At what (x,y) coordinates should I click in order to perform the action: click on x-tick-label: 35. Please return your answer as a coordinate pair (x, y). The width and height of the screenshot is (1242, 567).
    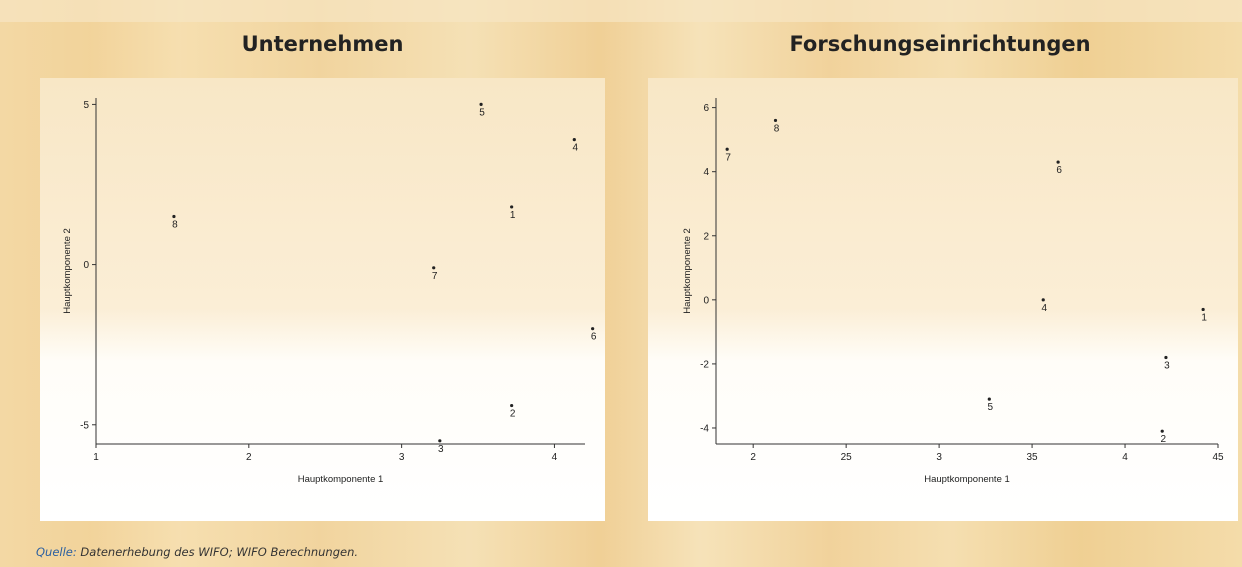
    Looking at the image, I should click on (1033, 457).